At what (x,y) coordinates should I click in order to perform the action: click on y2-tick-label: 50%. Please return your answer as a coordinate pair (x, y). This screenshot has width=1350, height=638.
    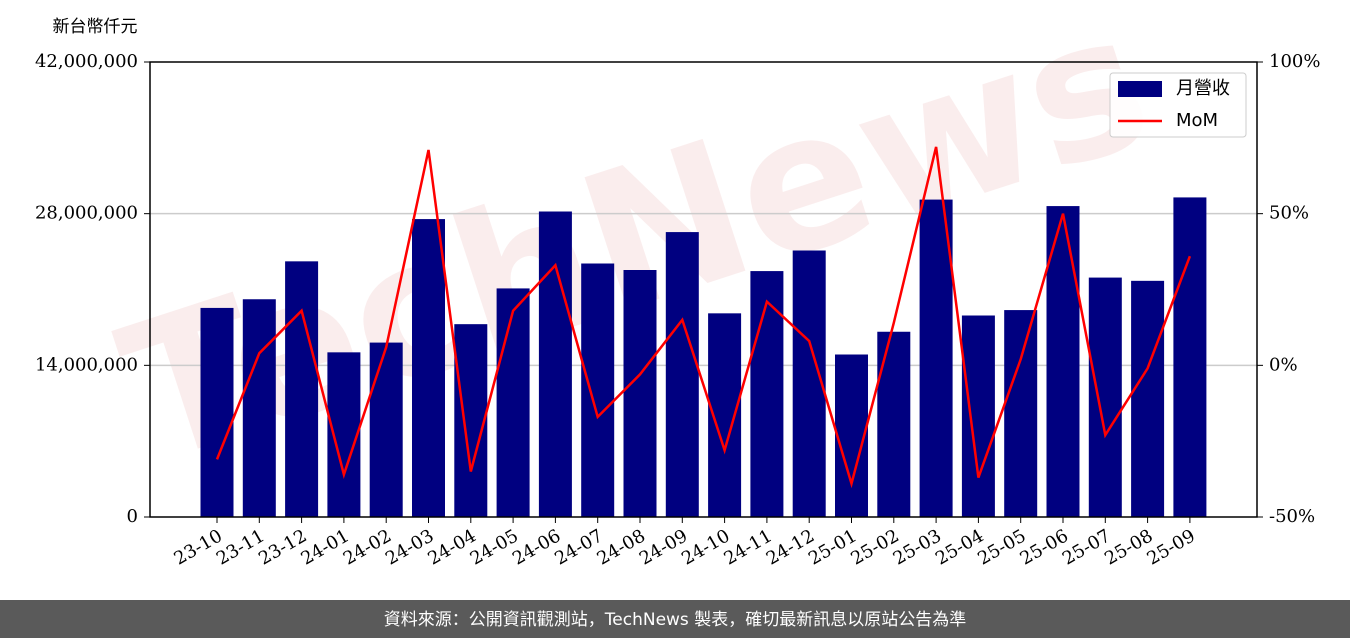
    Looking at the image, I should click on (1289, 213).